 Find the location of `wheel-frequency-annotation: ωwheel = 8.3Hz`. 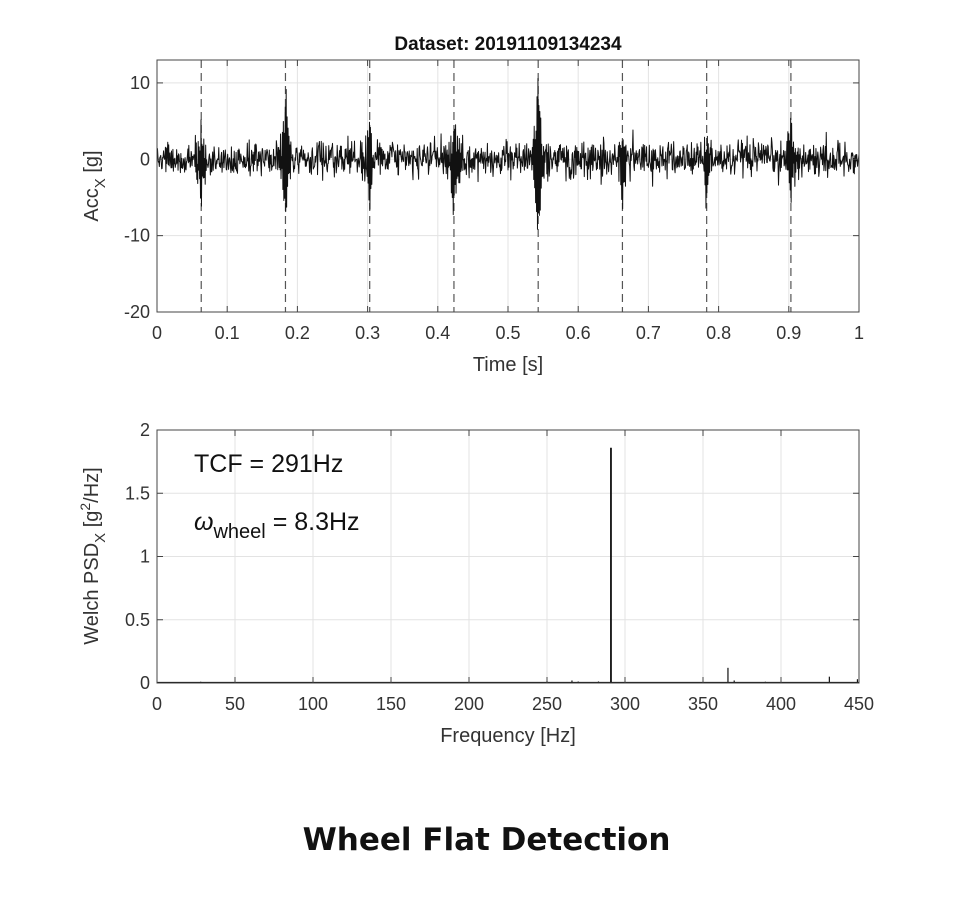

wheel-frequency-annotation: ωwheel = 8.3Hz is located at coordinates (277, 525).